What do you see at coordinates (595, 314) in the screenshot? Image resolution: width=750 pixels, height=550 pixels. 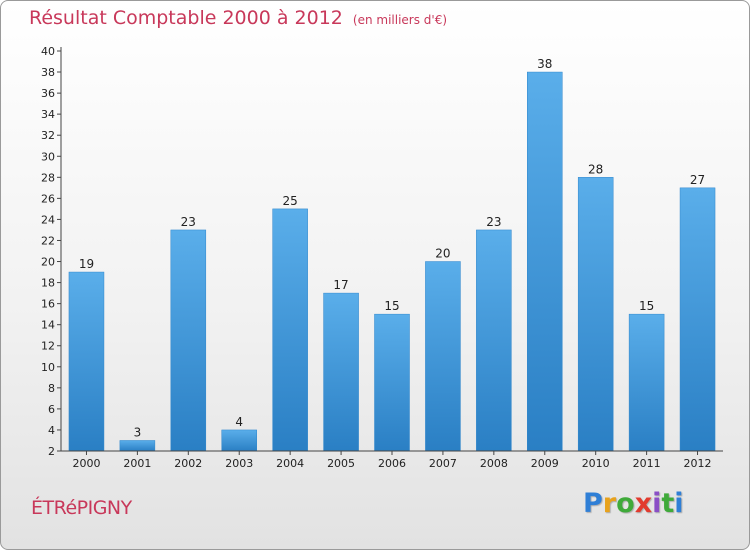 I see `bar-2010` at bounding box center [595, 314].